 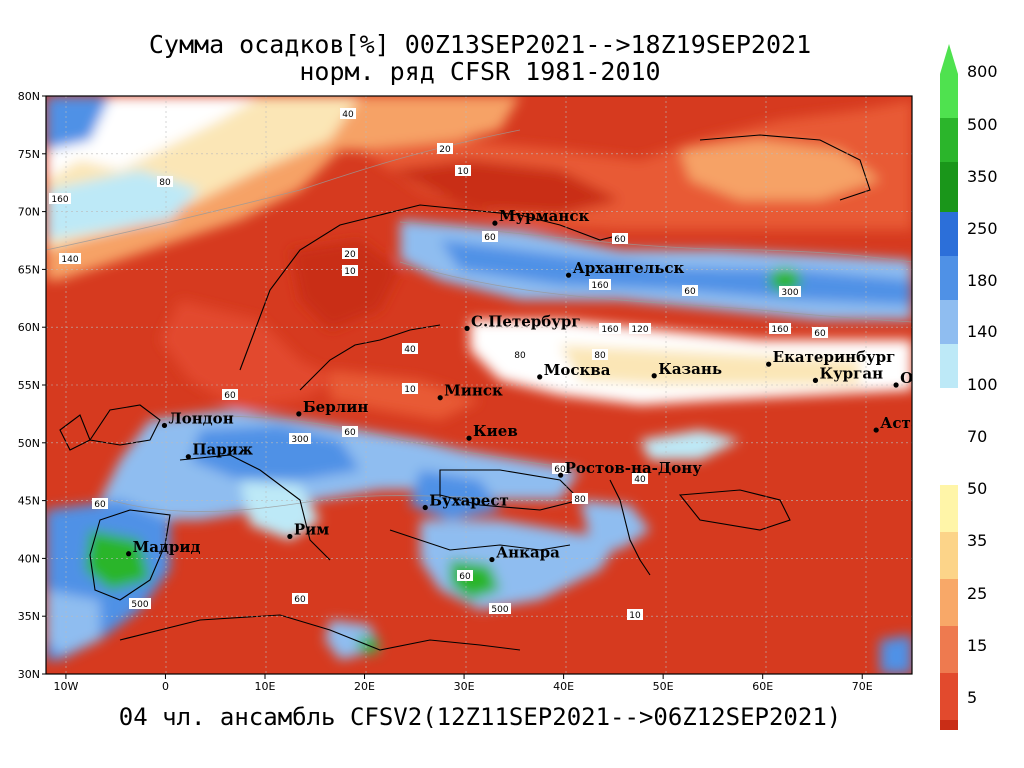 I want to click on longitude-axis: 10W 0 10E 20E 30E 40E 50E 60E 70E, so click(x=463, y=683).